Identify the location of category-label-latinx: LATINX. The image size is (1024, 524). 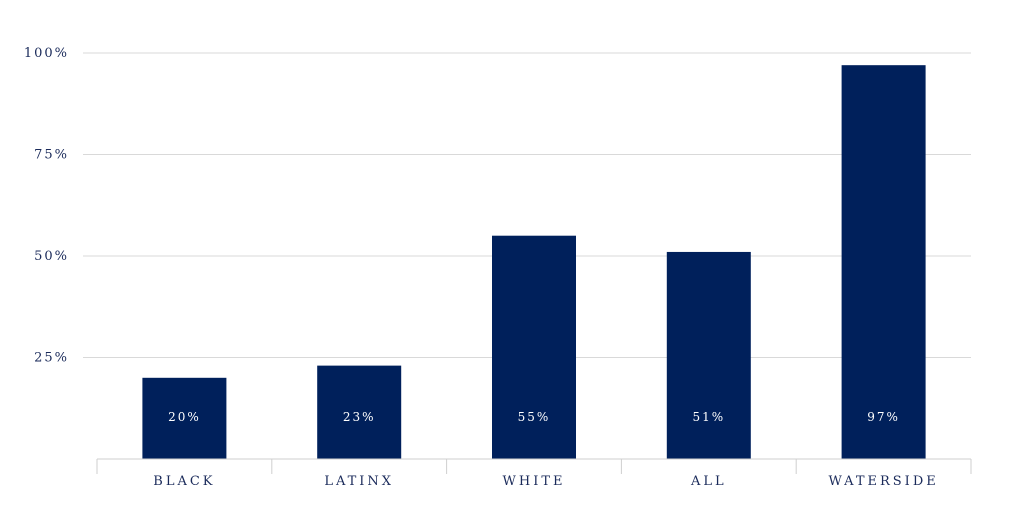
(359, 481).